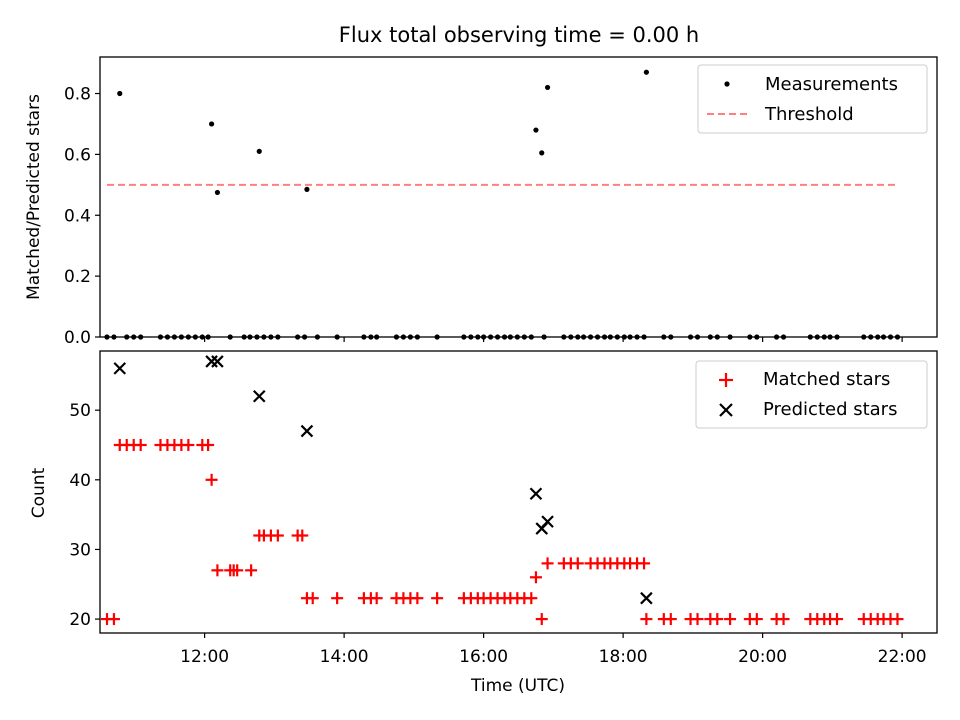 Image resolution: width=960 pixels, height=720 pixels. Describe the element at coordinates (344, 657) in the screenshot. I see `x-tick-label: 14:00` at that location.